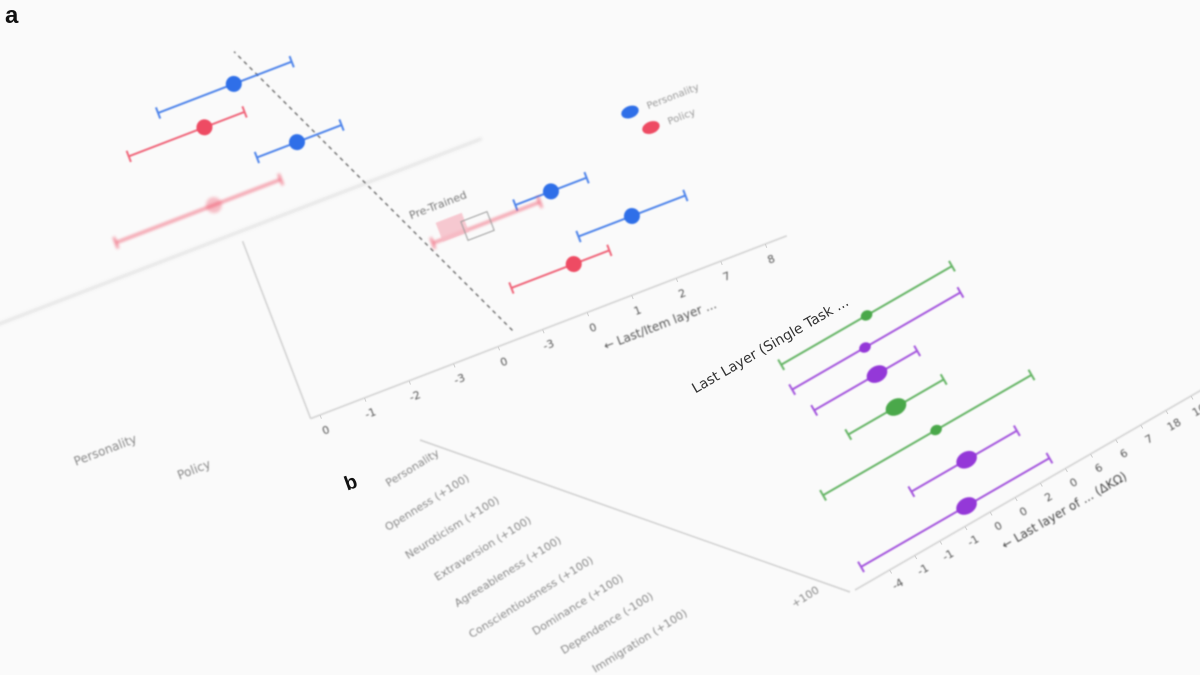 The width and height of the screenshot is (1200, 675). I want to click on x-tick-label: 8, so click(771, 259).